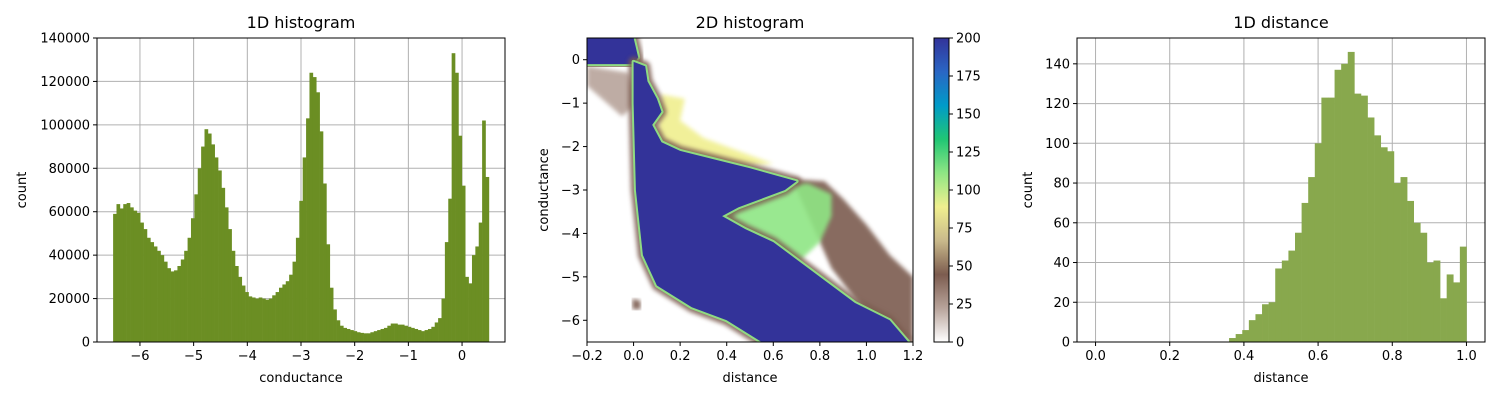 This screenshot has width=1500, height=400. What do you see at coordinates (69, 212) in the screenshot?
I see `y-tick-label: 60000` at bounding box center [69, 212].